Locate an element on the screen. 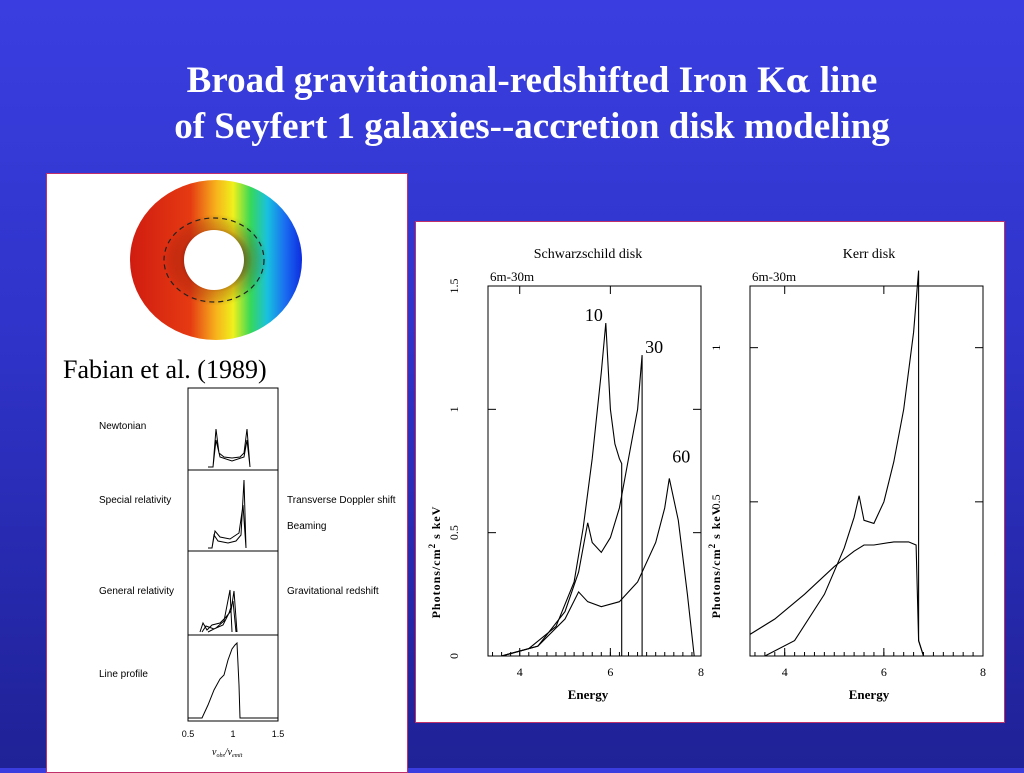 The width and height of the screenshot is (1024, 773). row-label-general: General relativity is located at coordinates (136, 591).